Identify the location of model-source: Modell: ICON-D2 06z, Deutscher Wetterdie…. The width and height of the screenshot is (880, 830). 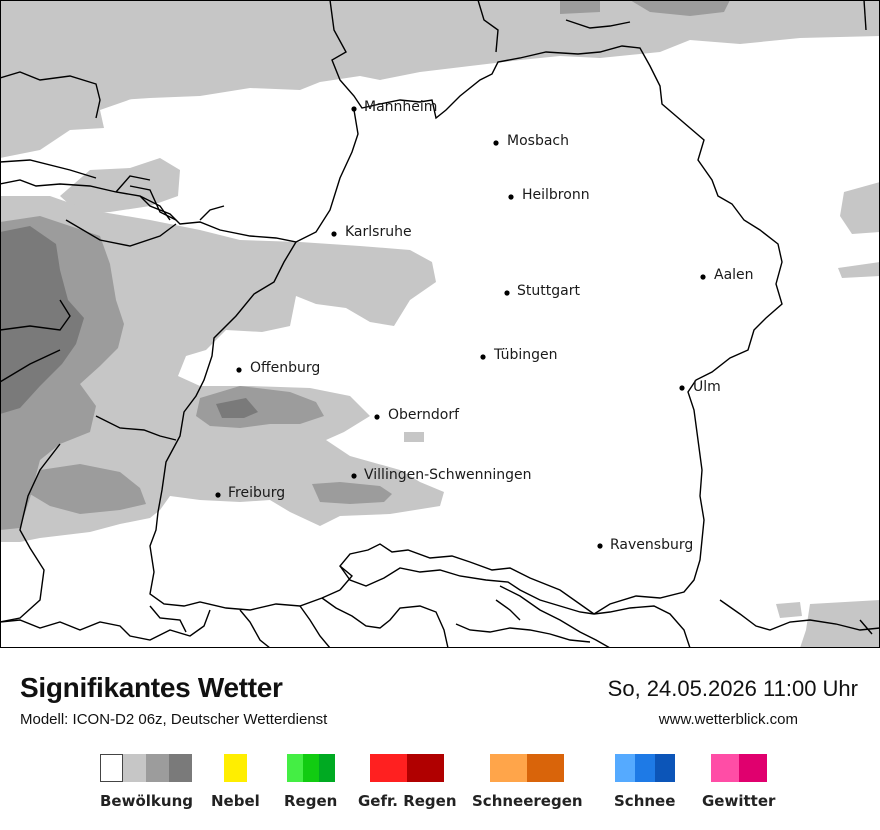
(174, 719).